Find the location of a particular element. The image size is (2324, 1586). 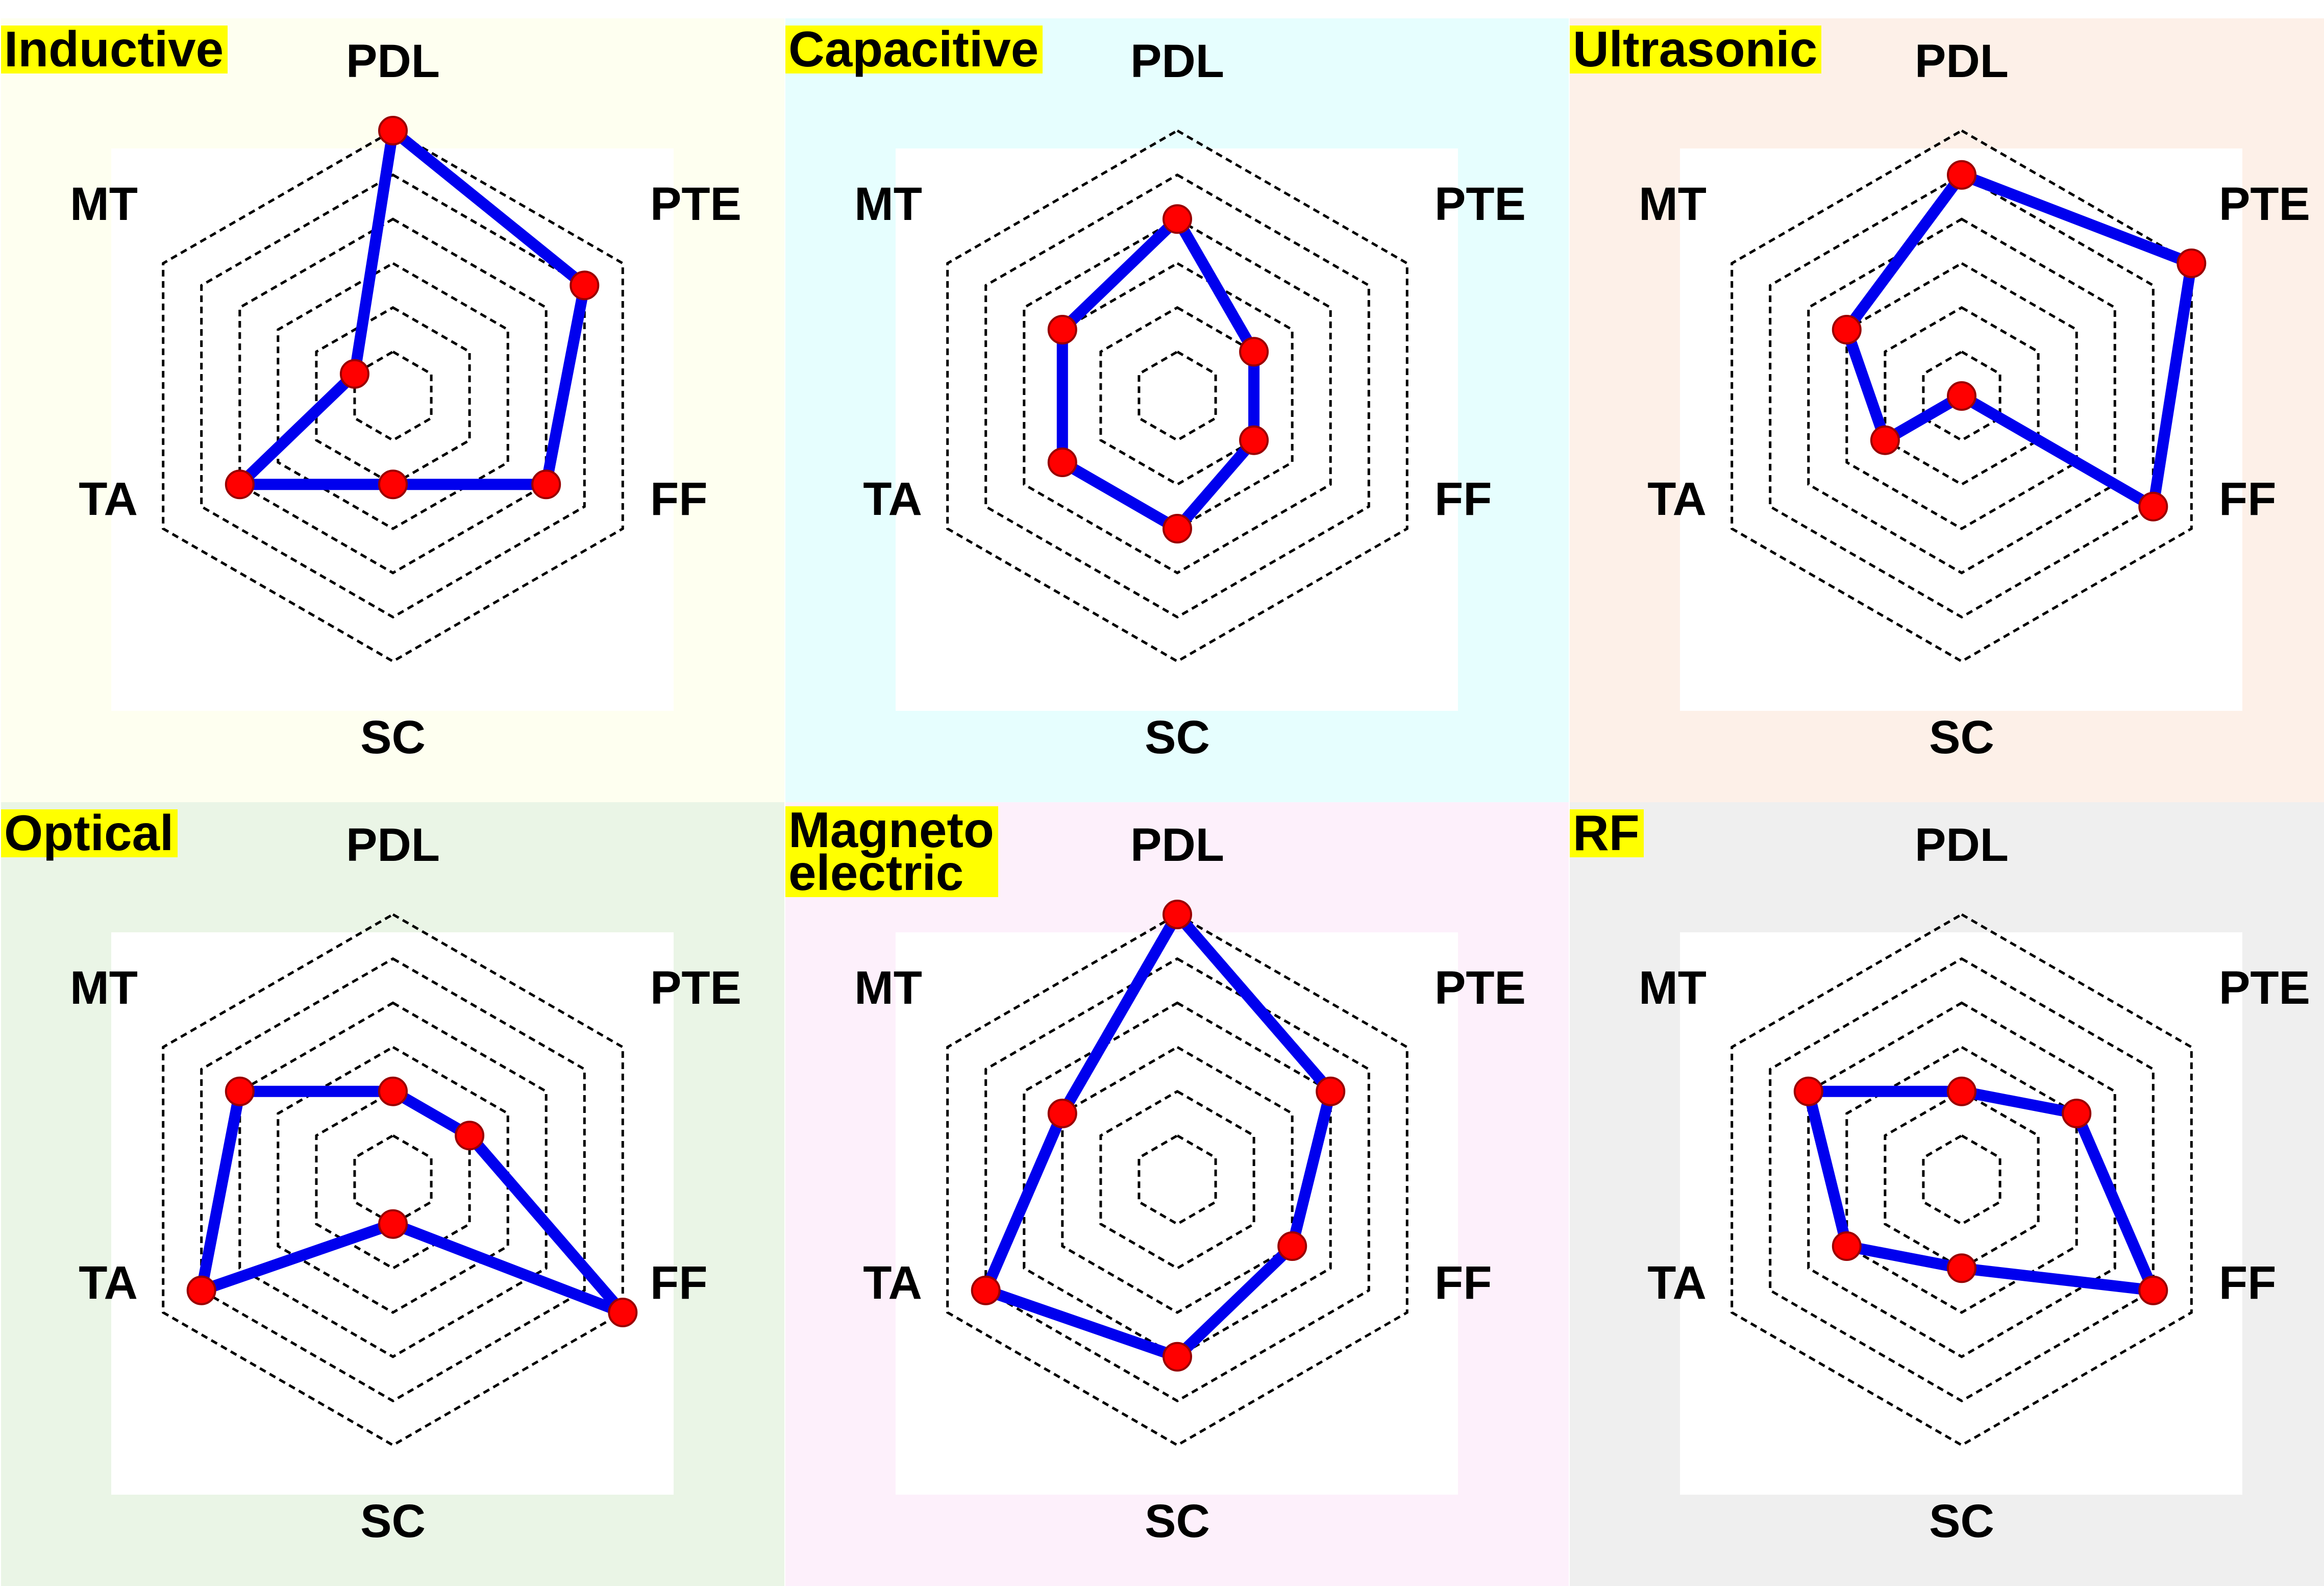

chart-title: Magneto electric is located at coordinates (891, 852).